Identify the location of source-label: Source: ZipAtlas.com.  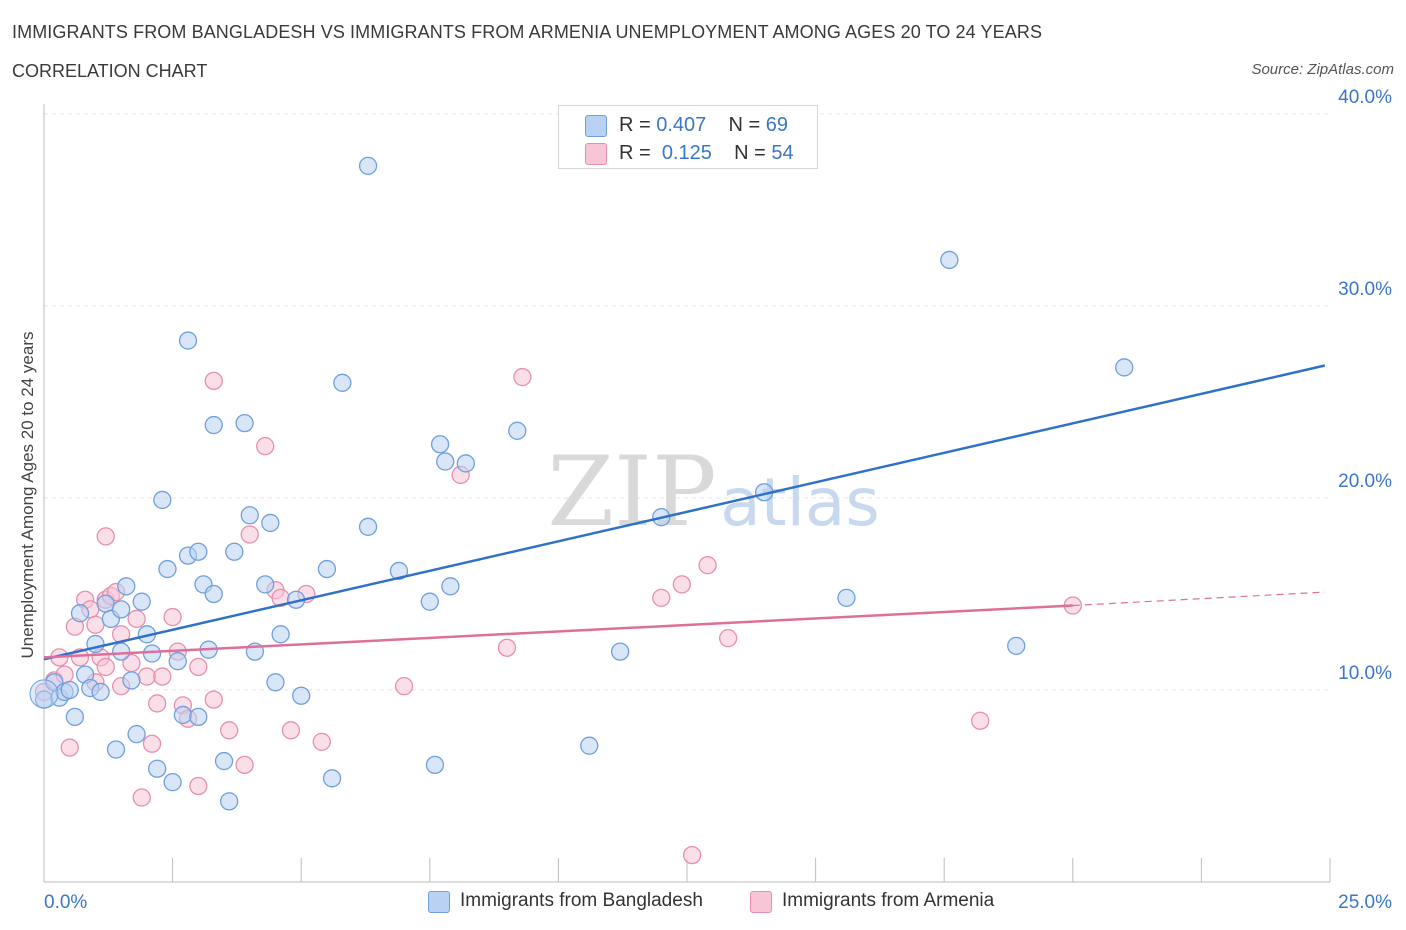
(1322, 69).